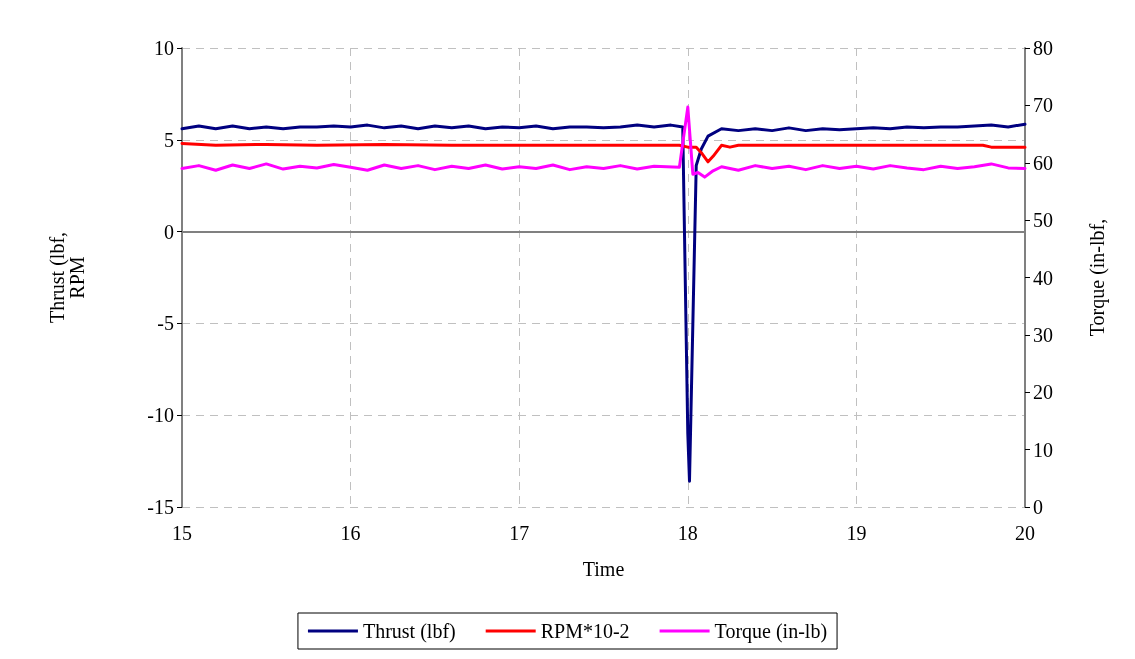  I want to click on y2-axis-title: Torque (in-lbf,, so click(1097, 277).